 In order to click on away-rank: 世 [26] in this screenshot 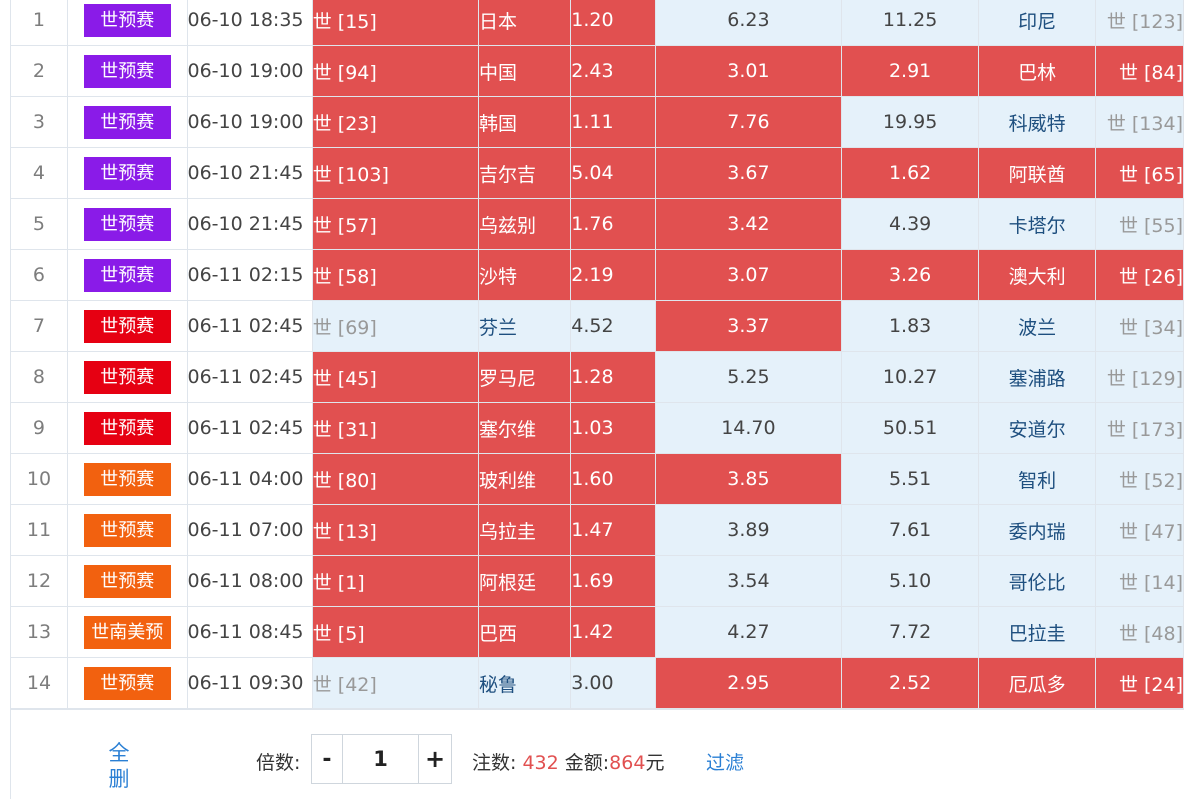, I will do `click(1139, 275)`.